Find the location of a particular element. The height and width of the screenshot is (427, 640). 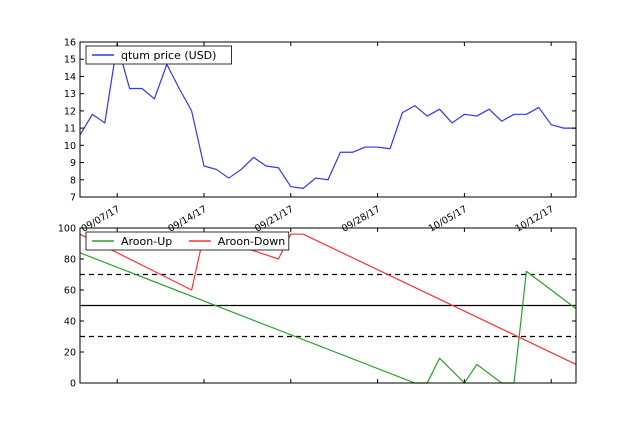

y-tick-label: 11 is located at coordinates (70, 129).